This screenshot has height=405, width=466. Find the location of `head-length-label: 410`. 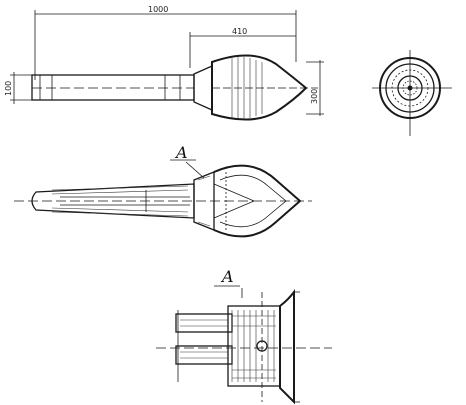

head-length-label: 410 is located at coordinates (239, 31).